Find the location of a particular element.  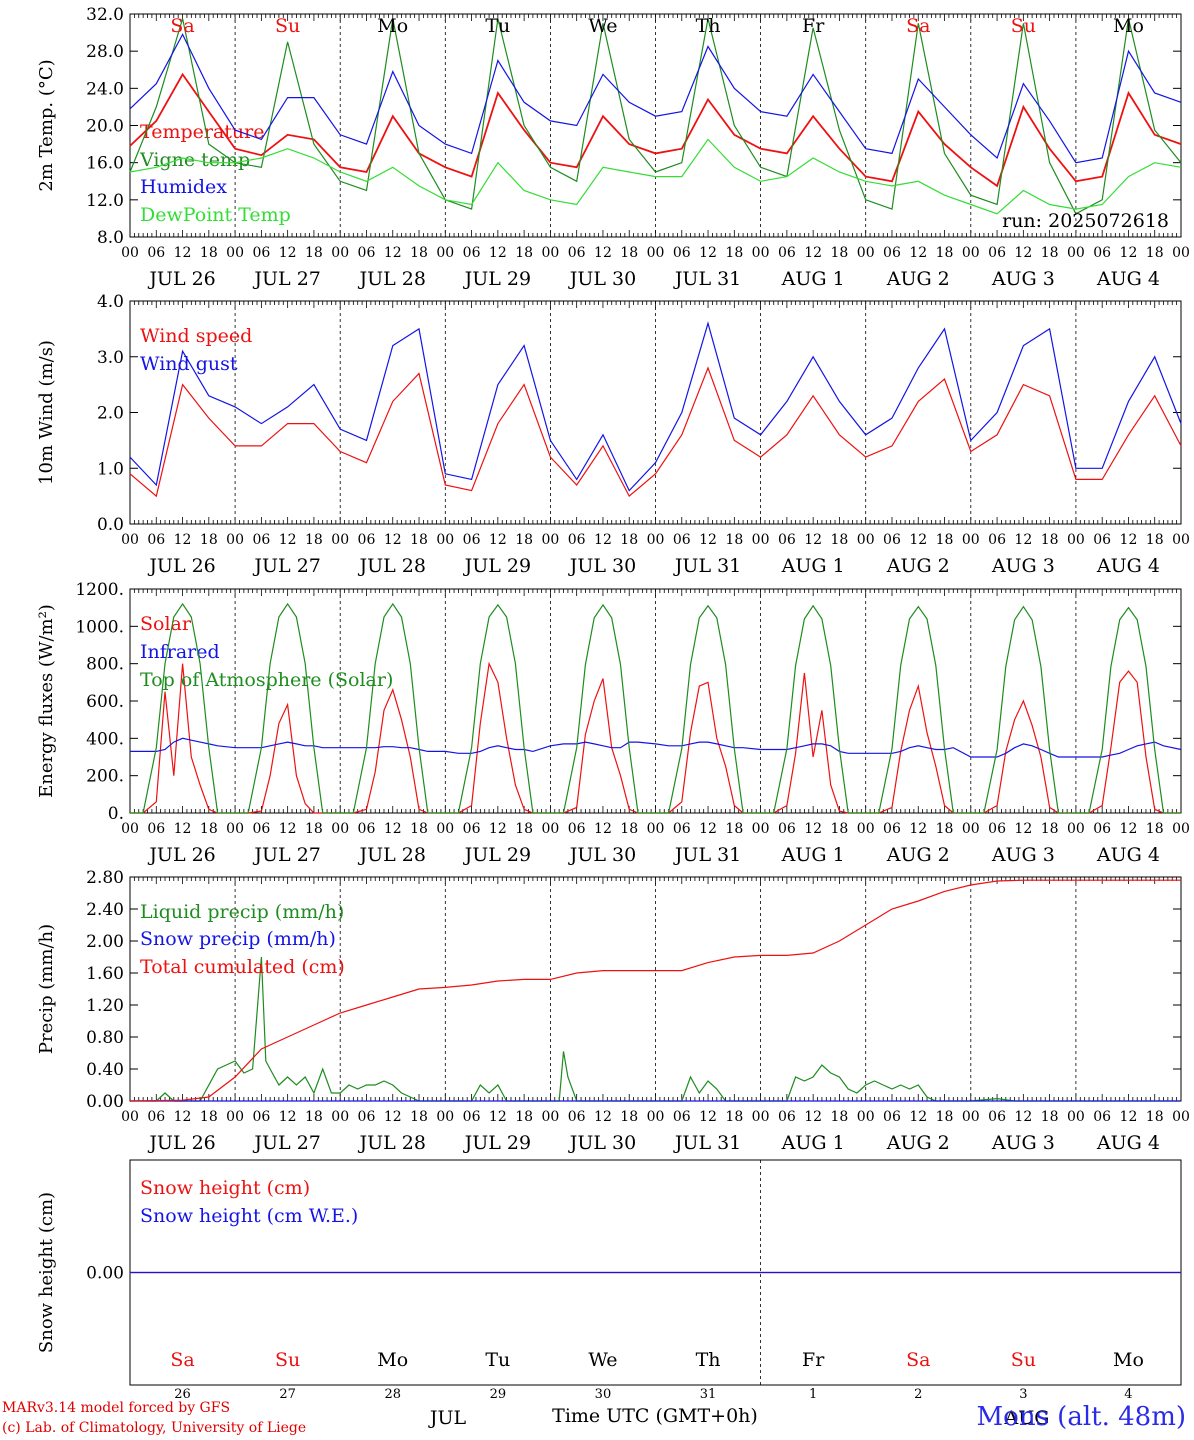

day-number: 27 is located at coordinates (287, 1394).